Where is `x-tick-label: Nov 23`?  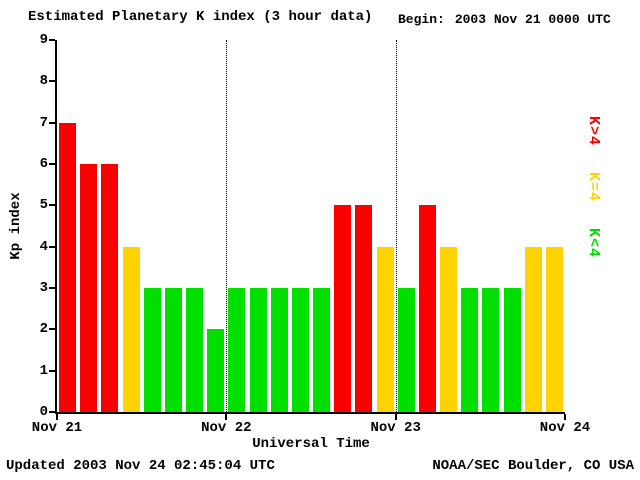 x-tick-label: Nov 23 is located at coordinates (395, 428).